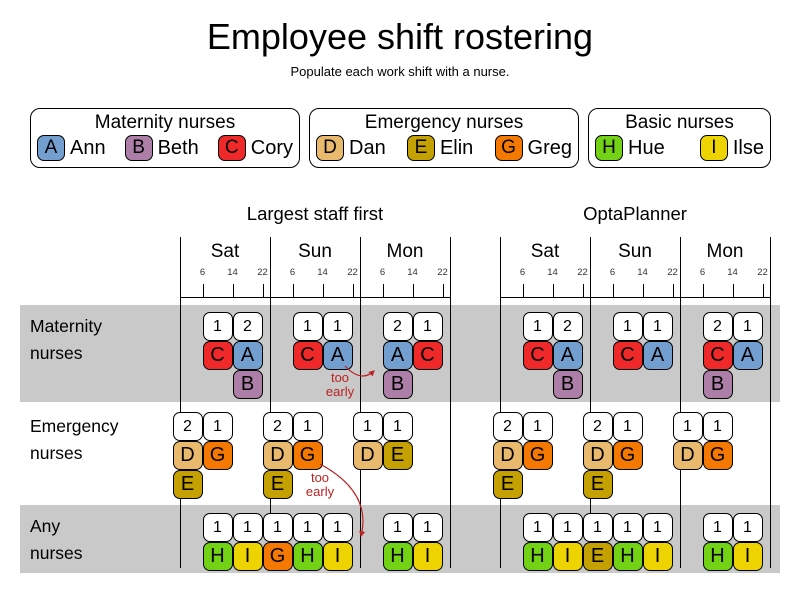 The height and width of the screenshot is (600, 800). Describe the element at coordinates (646, 147) in the screenshot. I see `nurse-name: Hue` at that location.